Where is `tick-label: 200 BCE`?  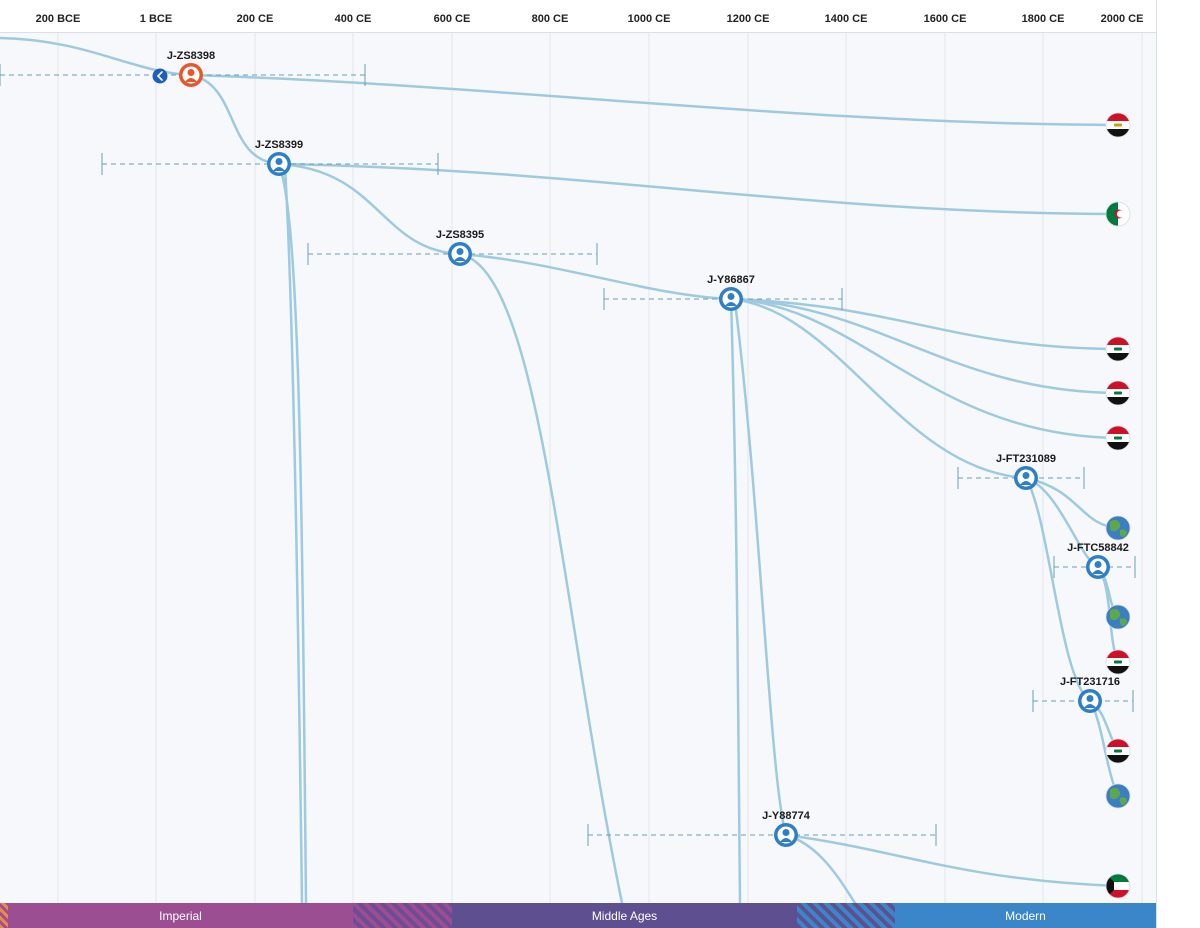 tick-label: 200 BCE is located at coordinates (58, 19).